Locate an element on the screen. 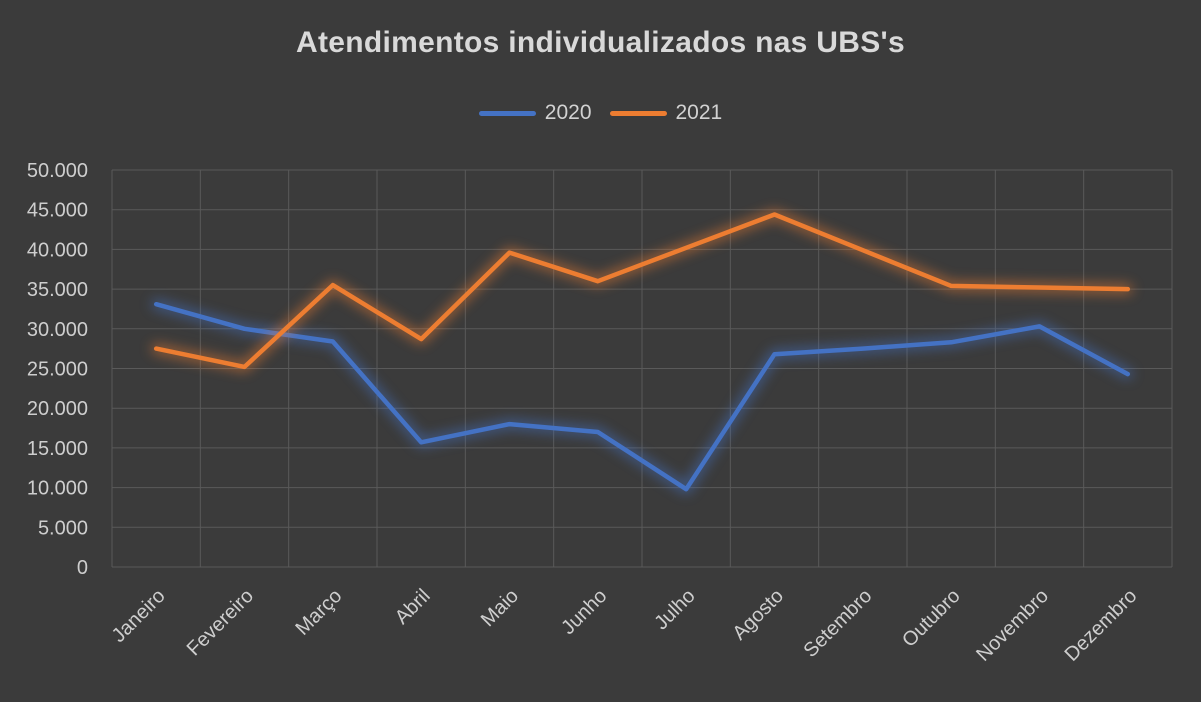  y-tick-label: 50.000 is located at coordinates (57, 171).